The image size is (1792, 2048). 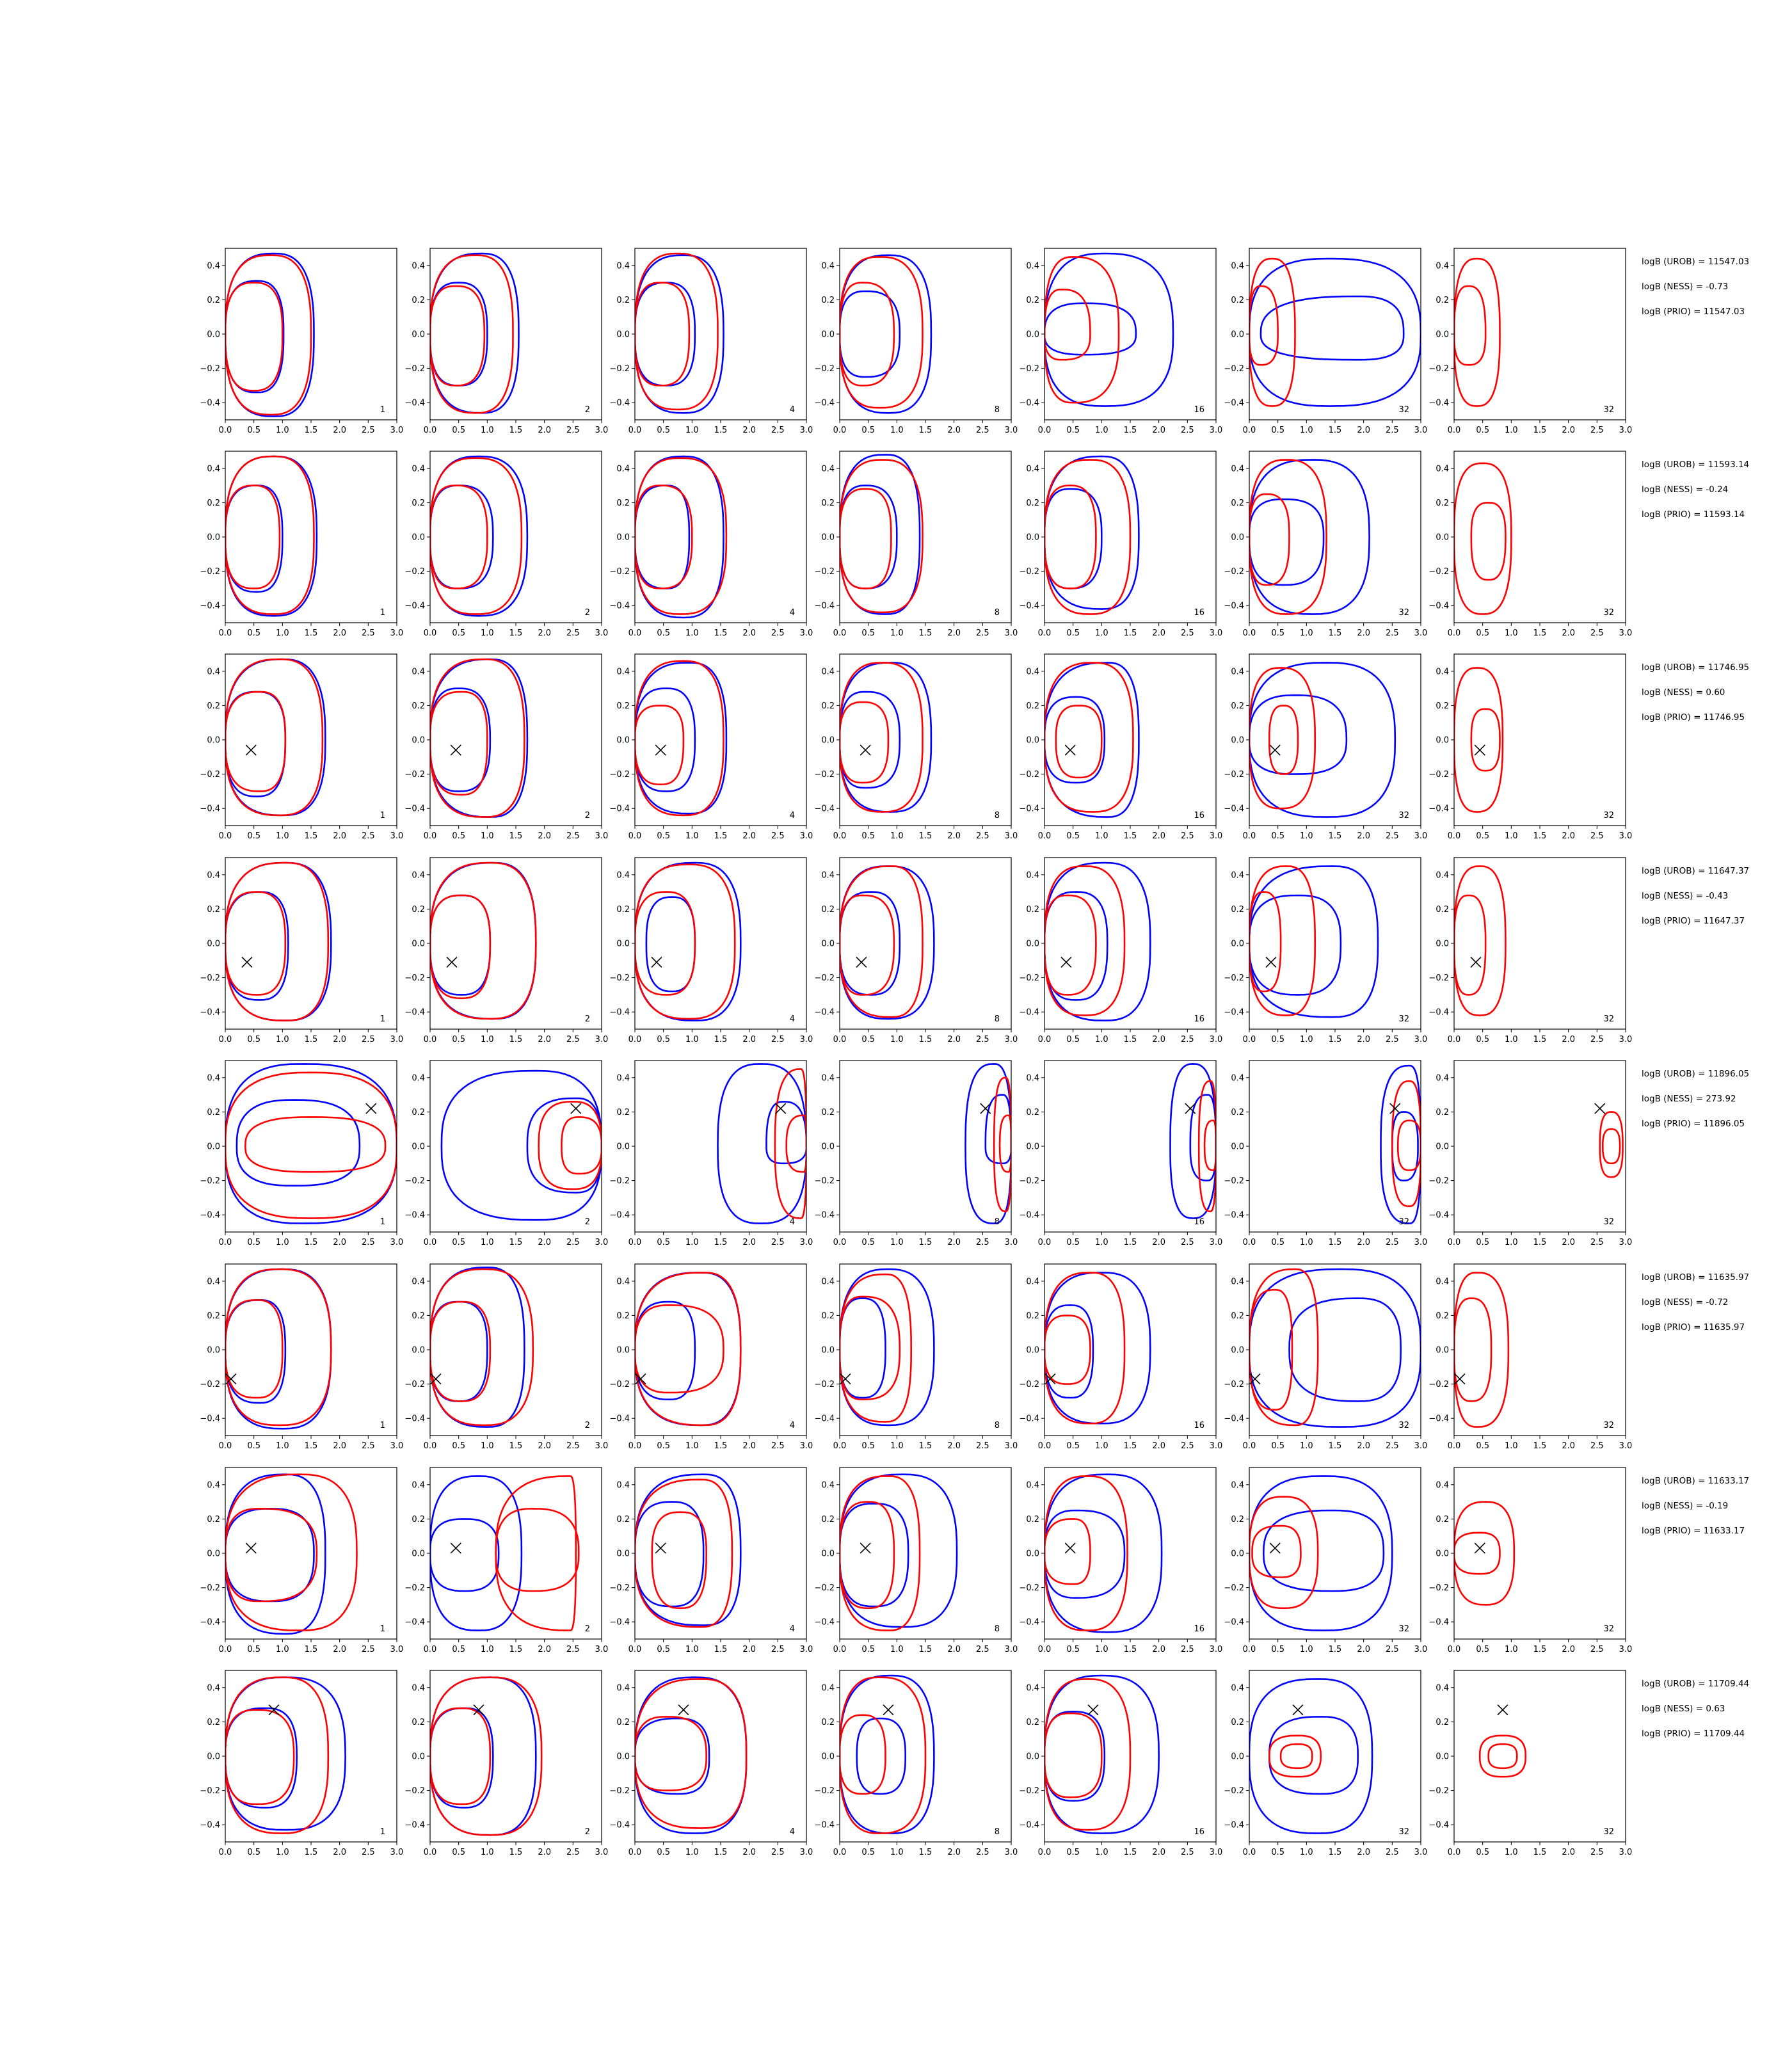 What do you see at coordinates (1693, 1531) in the screenshot?
I see `stat-line: logB (PRIO) = 11633.17` at bounding box center [1693, 1531].